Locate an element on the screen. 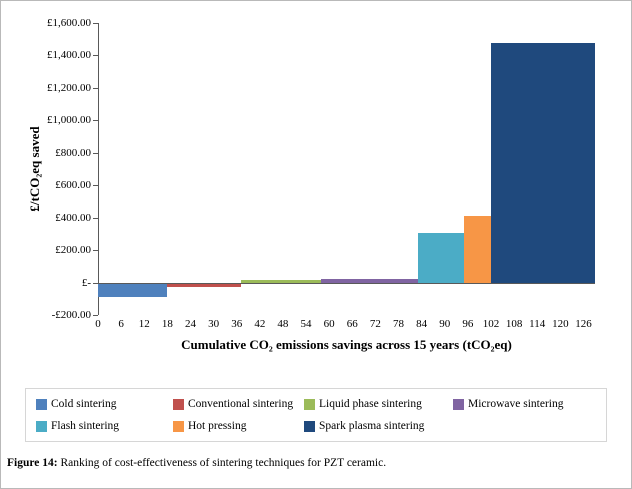 This screenshot has width=632, height=489. x-axis-zero-line is located at coordinates (346, 283).